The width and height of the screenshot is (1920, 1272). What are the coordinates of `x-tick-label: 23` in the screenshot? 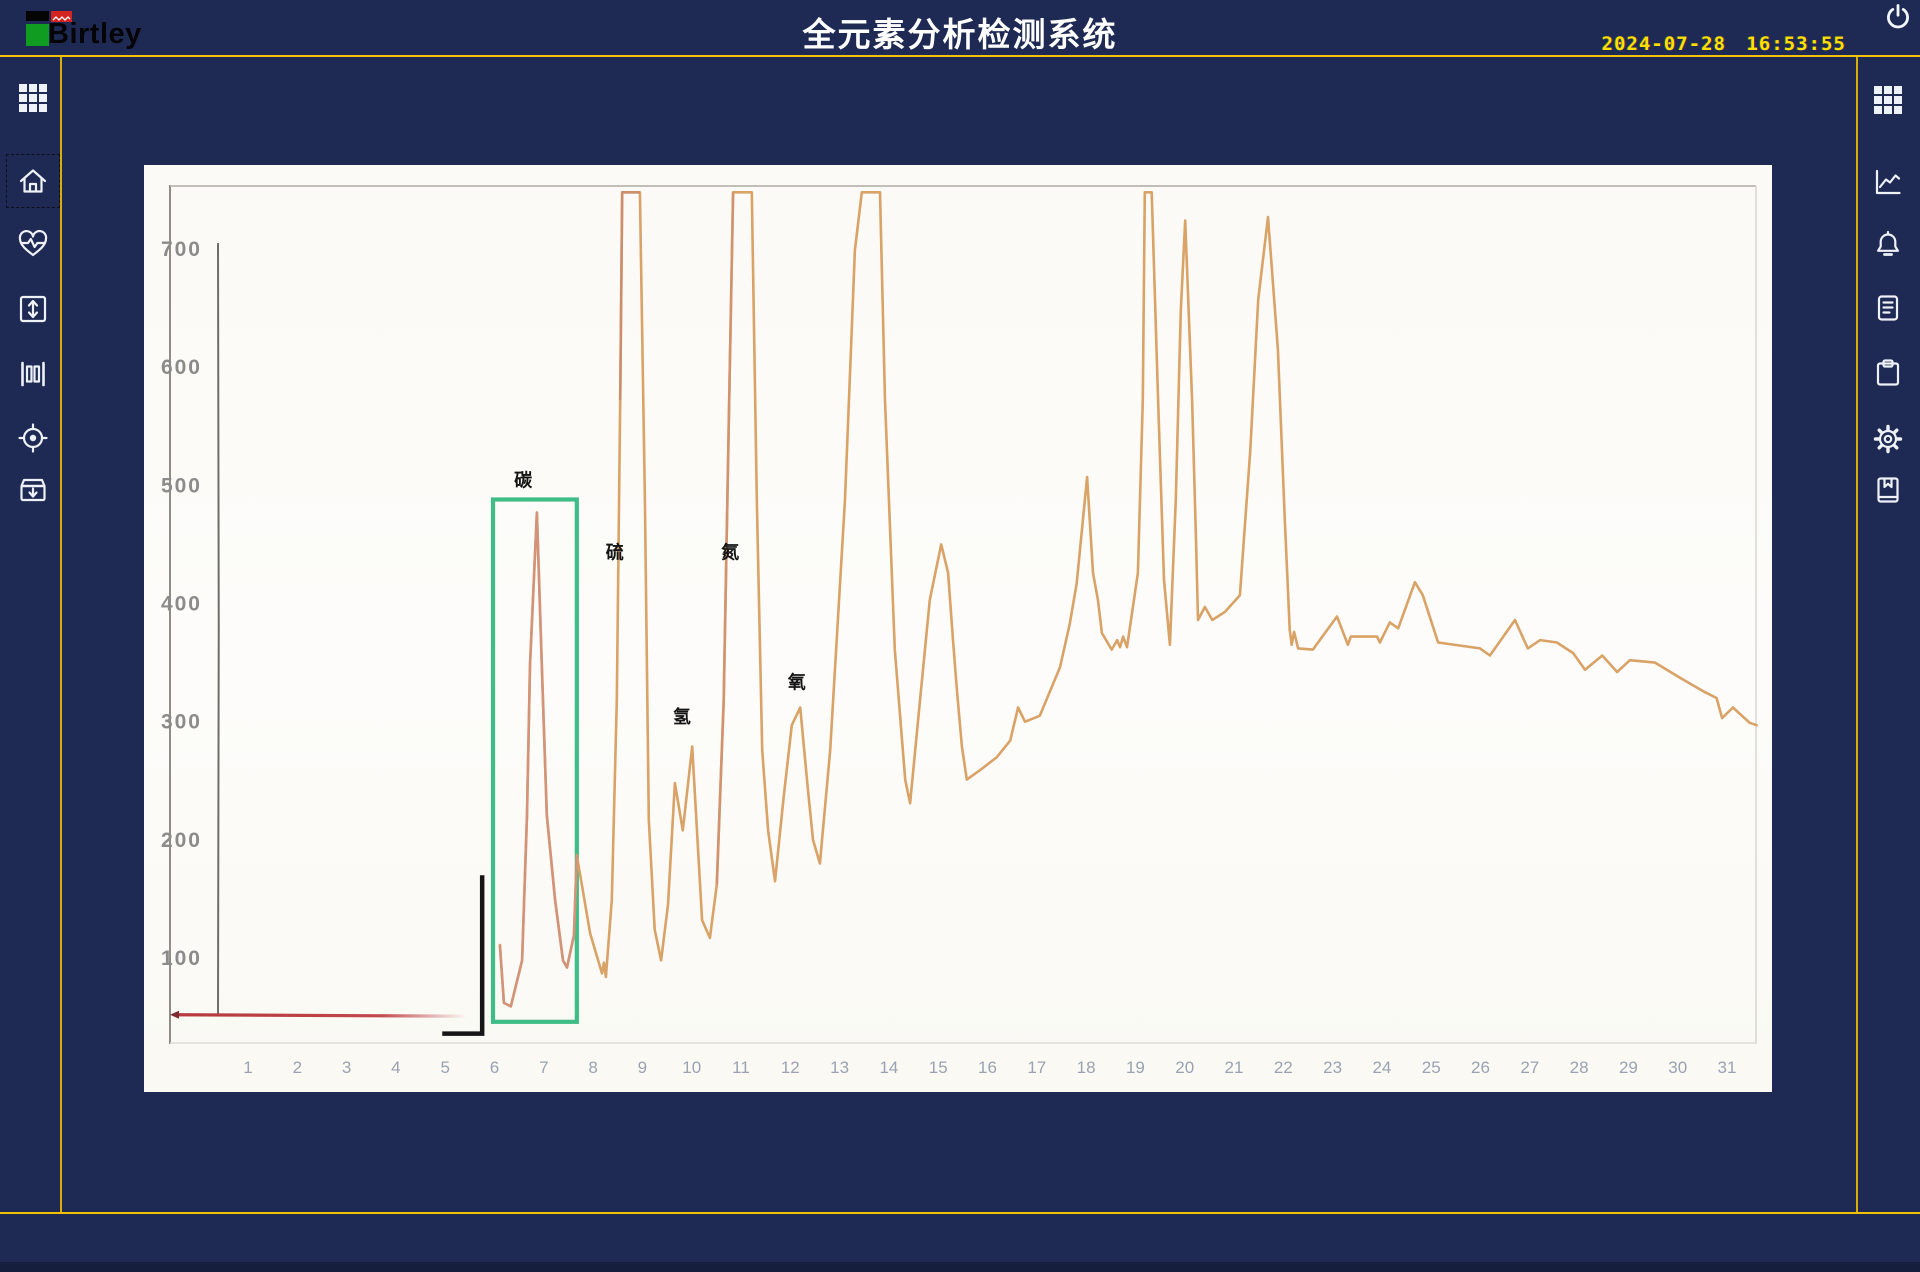 It's located at (1332, 1067).